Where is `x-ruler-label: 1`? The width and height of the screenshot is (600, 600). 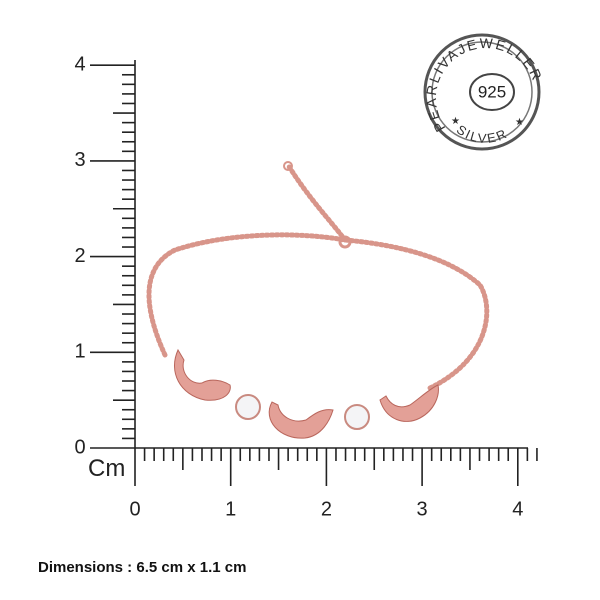
x-ruler-label: 1 is located at coordinates (230, 509).